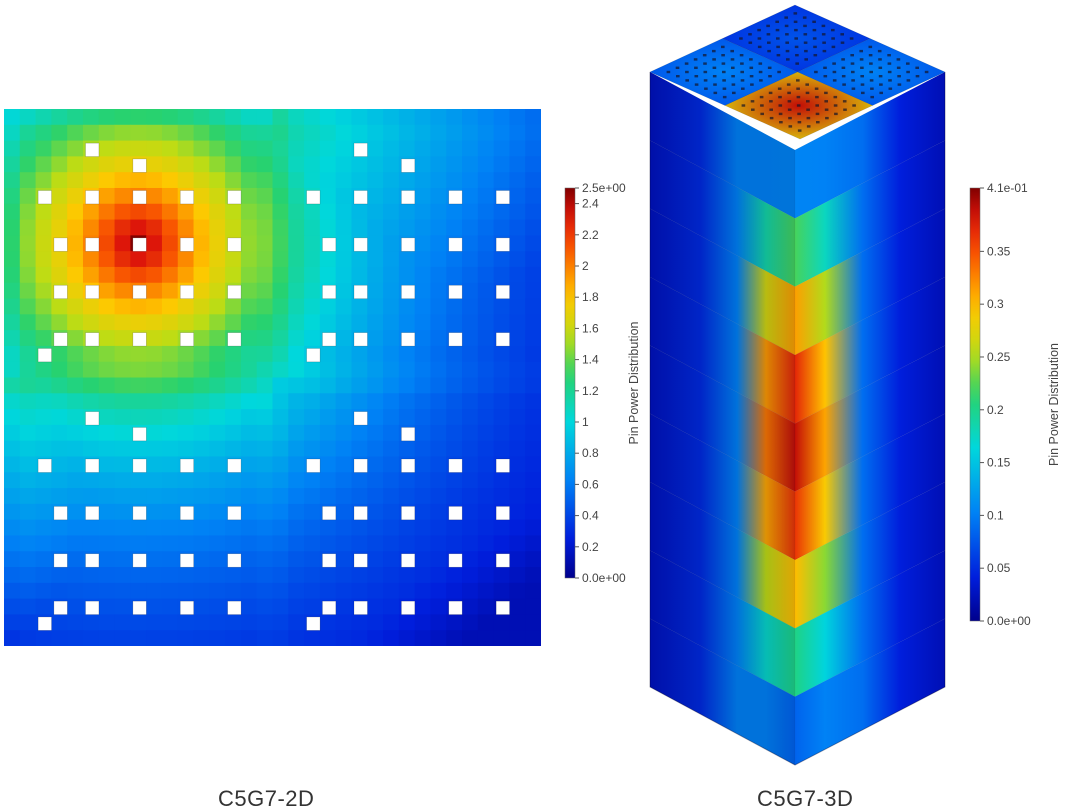 The image size is (1065, 812). I want to click on caption-2d: C5G7-2D, so click(266, 798).